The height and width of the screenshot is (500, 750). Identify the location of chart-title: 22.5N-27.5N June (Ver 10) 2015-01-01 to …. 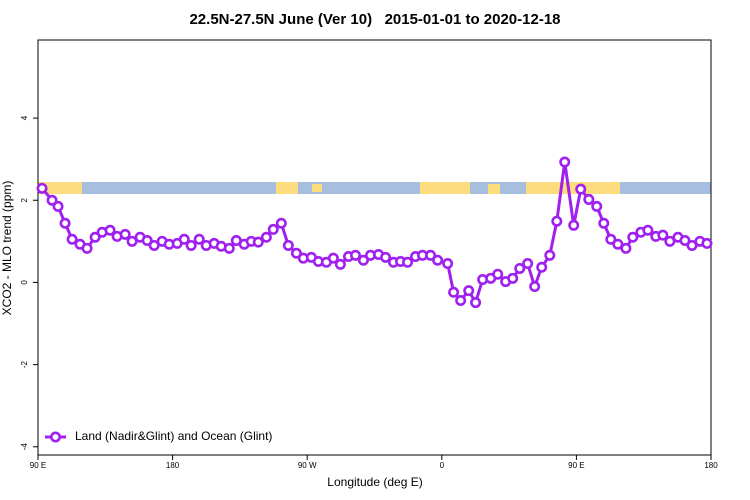
(374, 19).